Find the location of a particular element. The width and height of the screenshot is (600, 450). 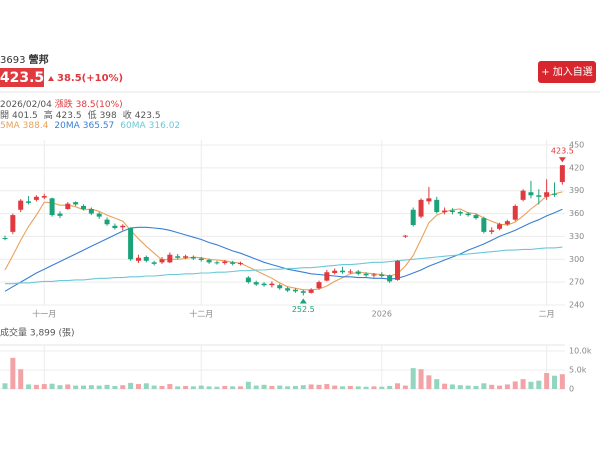

ma-name: 5MA is located at coordinates (10, 126).